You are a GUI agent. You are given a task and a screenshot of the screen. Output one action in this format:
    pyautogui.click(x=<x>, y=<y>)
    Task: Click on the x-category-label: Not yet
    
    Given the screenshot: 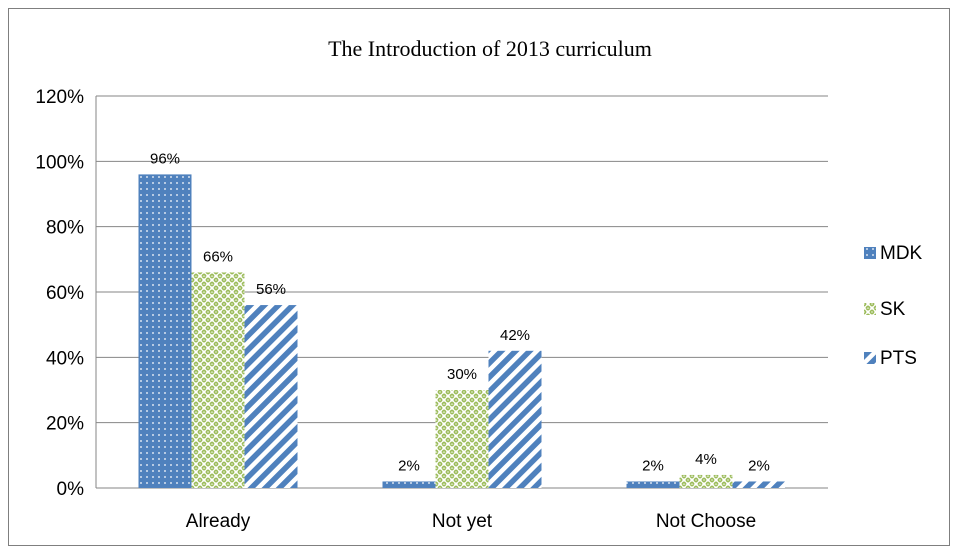 What is the action you would take?
    pyautogui.click(x=462, y=521)
    